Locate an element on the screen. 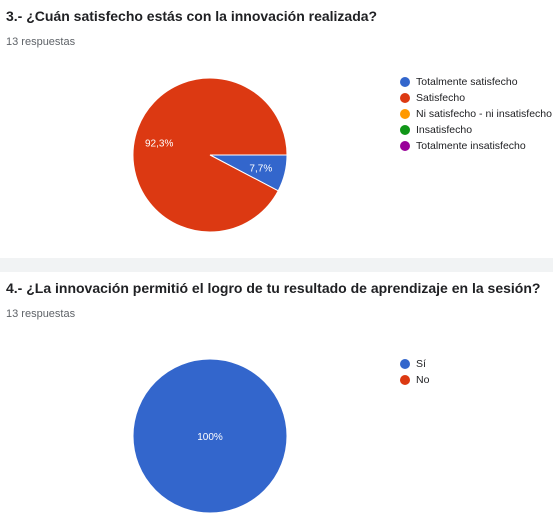 The image size is (553, 524). legend-item: Totalmente insatisfecho is located at coordinates (476, 146).